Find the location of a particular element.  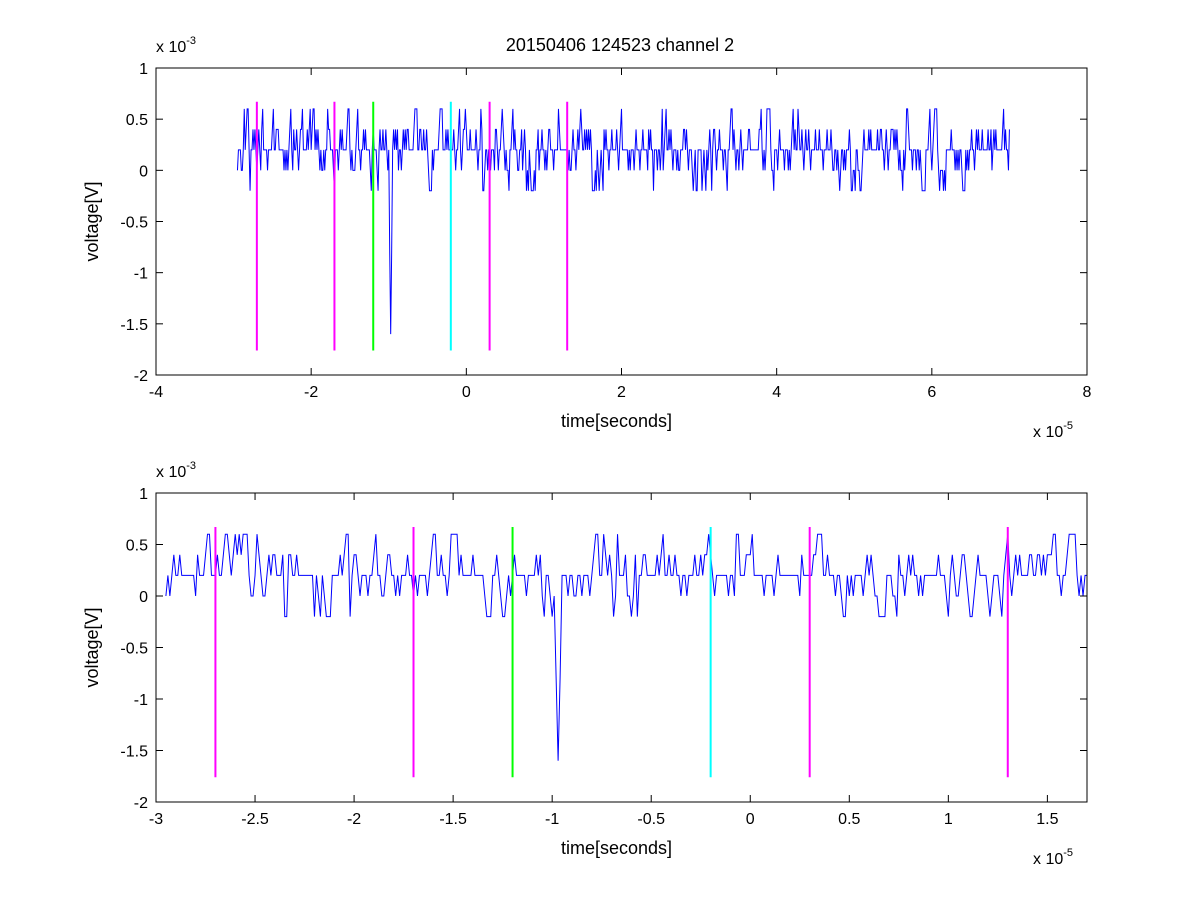

top-y-tick-label: 0 is located at coordinates (143, 171).